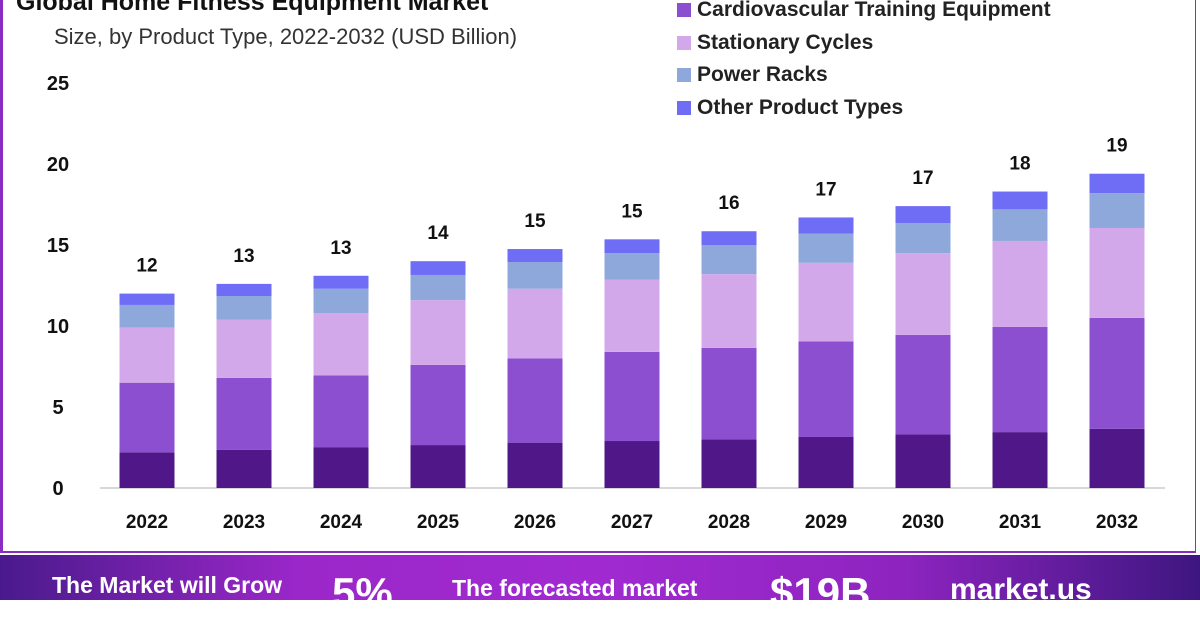  Describe the element at coordinates (535, 522) in the screenshot. I see `x-tick-label: 2026` at that location.